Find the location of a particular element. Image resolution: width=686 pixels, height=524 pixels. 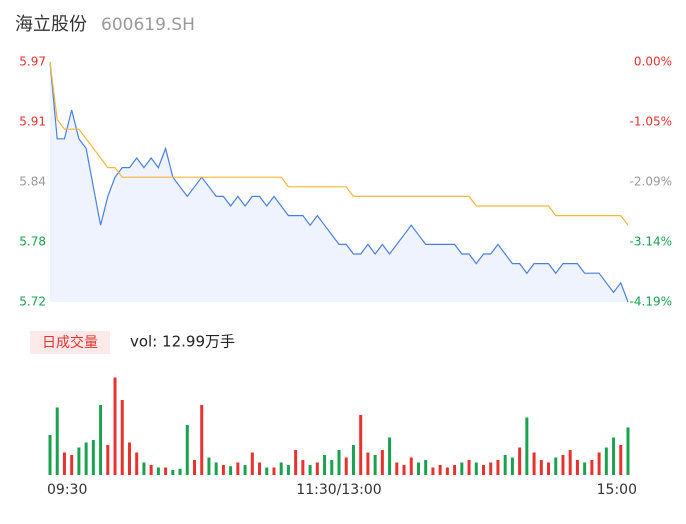

y-tick-label: 5.72 is located at coordinates (32, 302).